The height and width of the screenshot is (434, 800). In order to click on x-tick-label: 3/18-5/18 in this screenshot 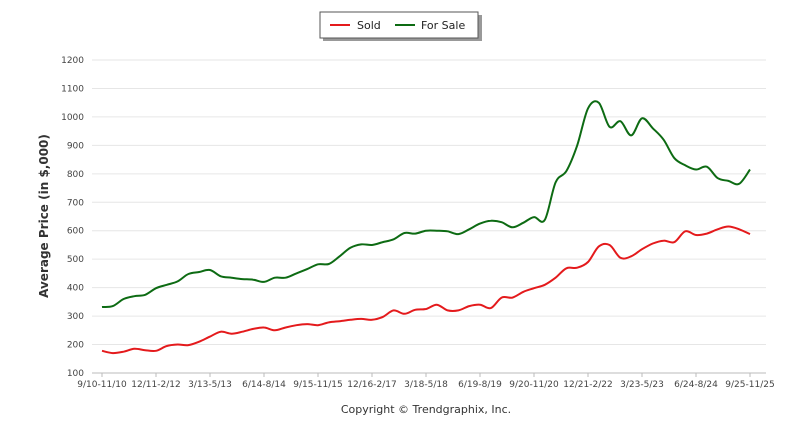, I will do `click(426, 385)`.